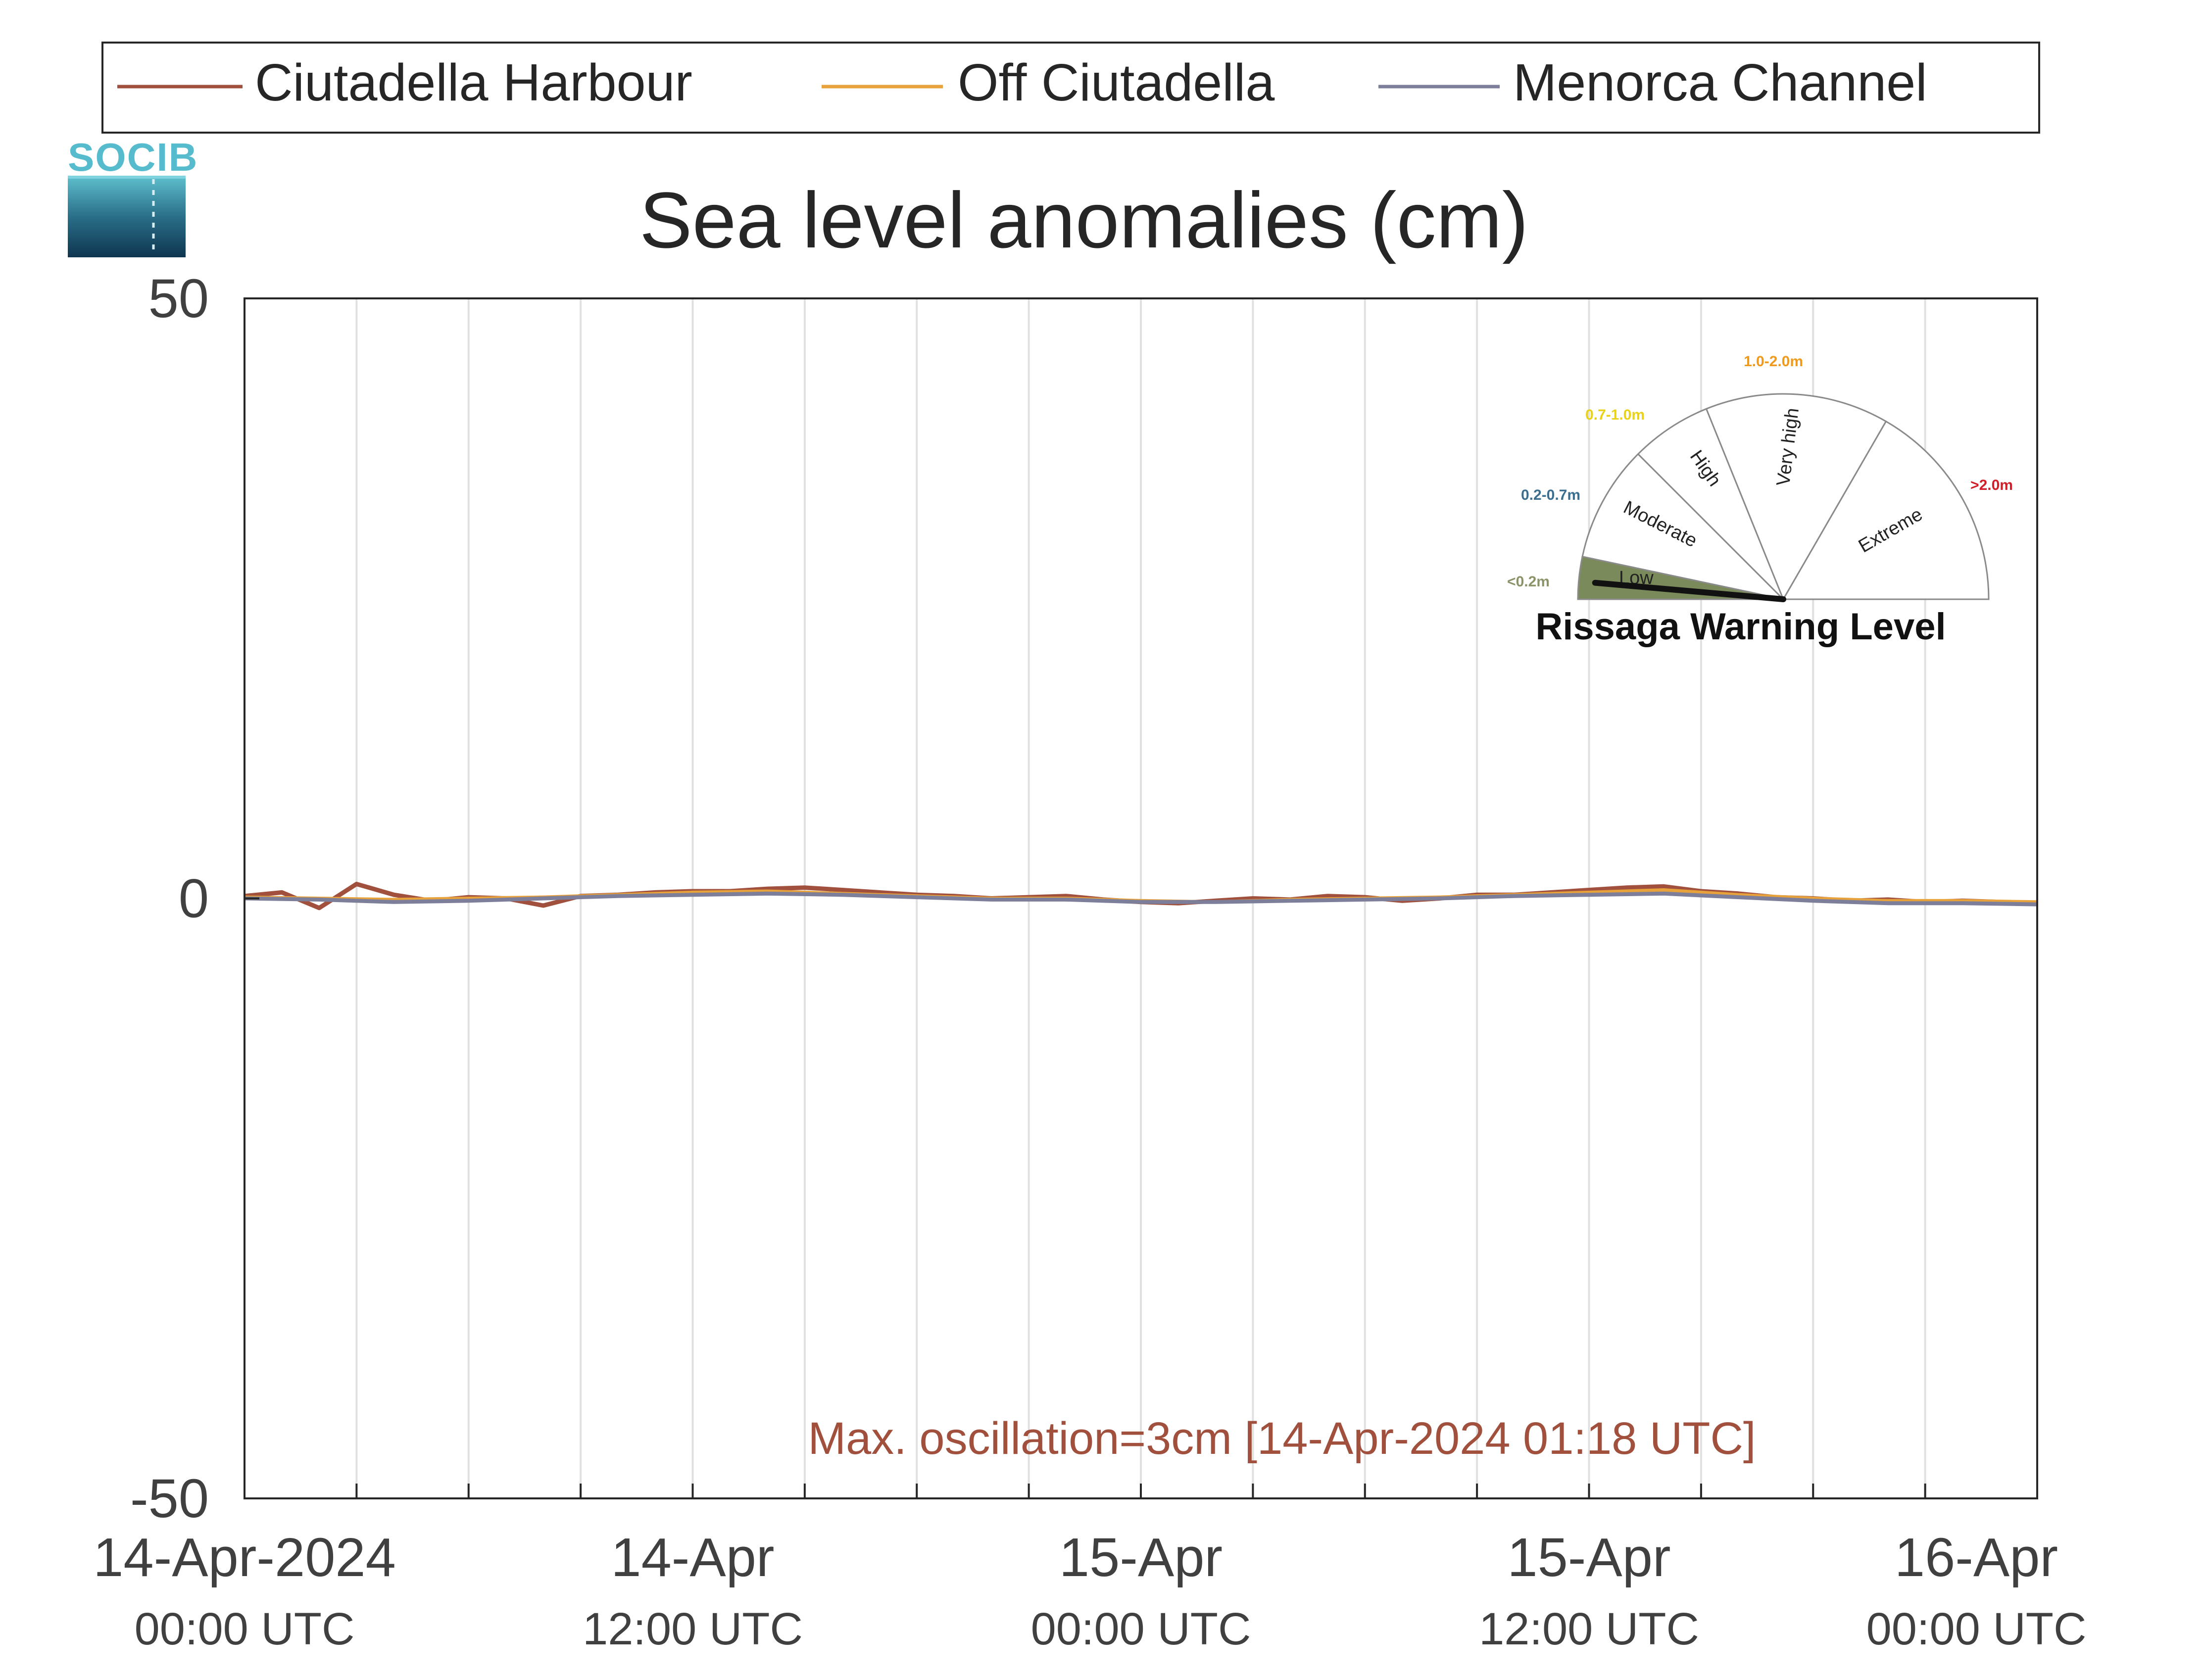  I want to click on gauge-range-moderate: 0.2-0.7m, so click(1550, 495).